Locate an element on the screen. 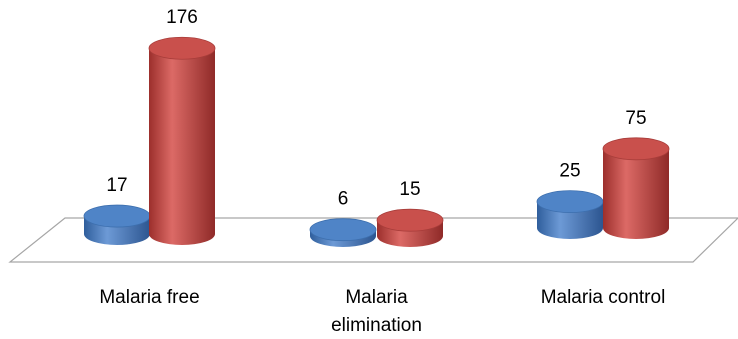 This screenshot has height=339, width=738. x-tick-label: Malaria elimination is located at coordinates (376, 311).